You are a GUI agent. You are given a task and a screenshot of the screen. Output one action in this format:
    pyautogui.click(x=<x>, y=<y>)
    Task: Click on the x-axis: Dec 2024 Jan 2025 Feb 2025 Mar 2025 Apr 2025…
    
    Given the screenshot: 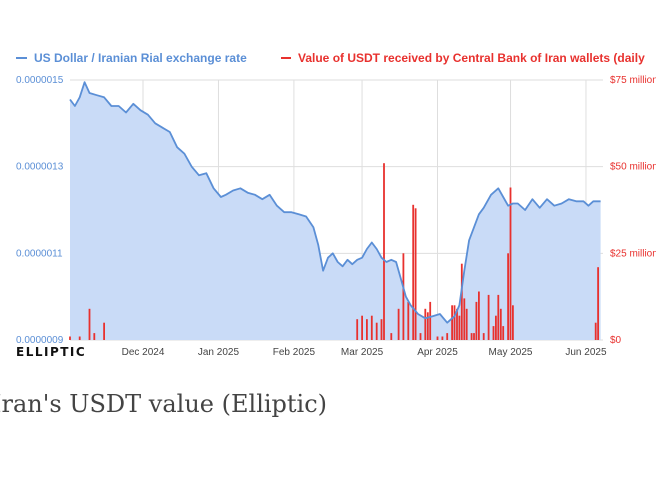 What is the action you would take?
    pyautogui.click(x=364, y=352)
    